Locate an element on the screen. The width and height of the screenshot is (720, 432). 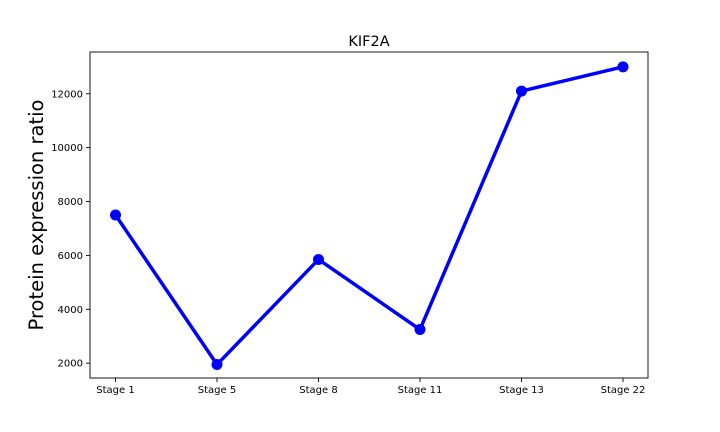
y-tick-label: 6000 is located at coordinates (70, 256).